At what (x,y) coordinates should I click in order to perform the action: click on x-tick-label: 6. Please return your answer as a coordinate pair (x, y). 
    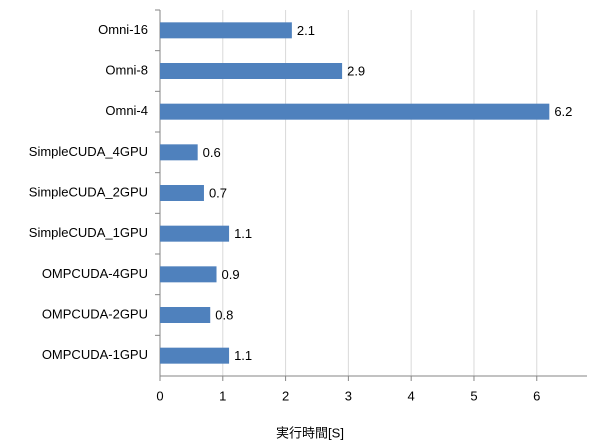
    Looking at the image, I should click on (536, 395).